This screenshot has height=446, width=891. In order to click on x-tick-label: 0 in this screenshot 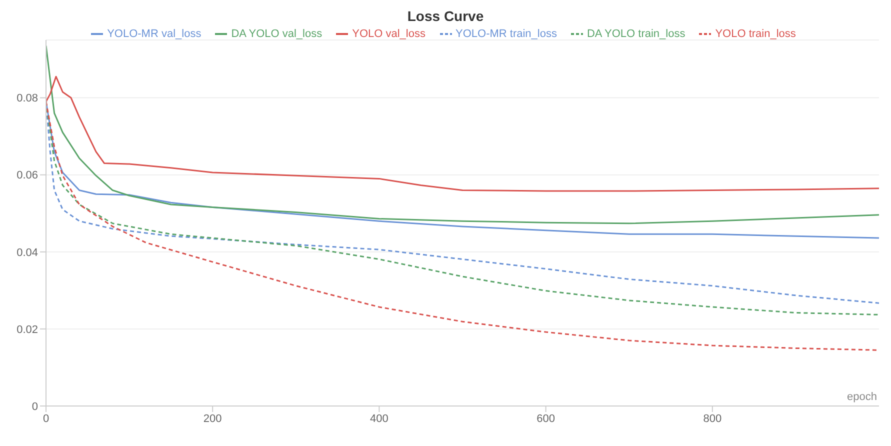, I will do `click(46, 418)`.